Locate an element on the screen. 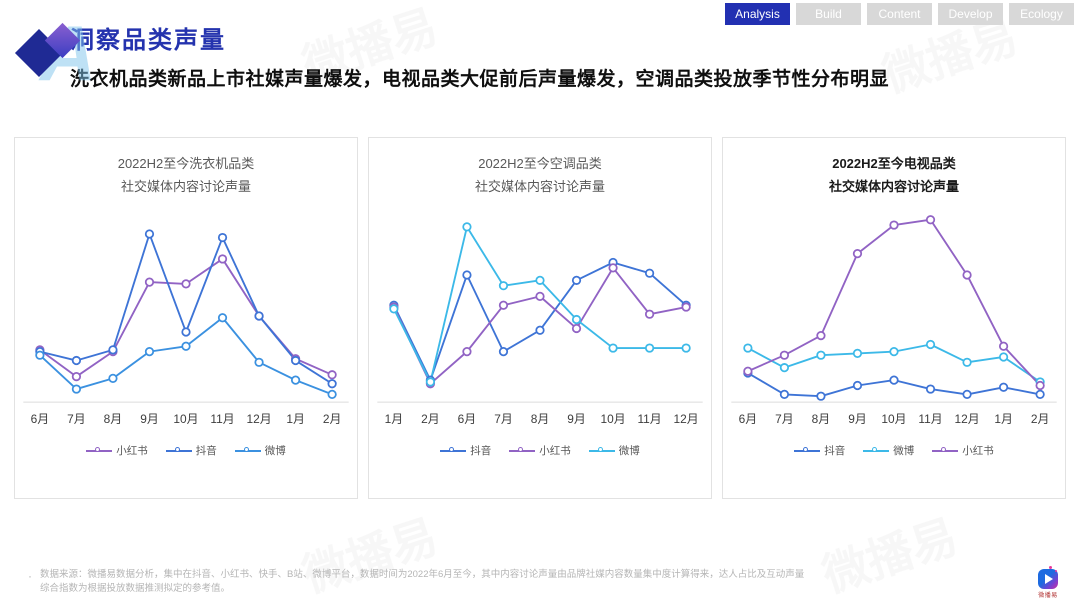 The width and height of the screenshot is (1080, 604). chart-legend: 抖音 微博 小红书 is located at coordinates (894, 450).